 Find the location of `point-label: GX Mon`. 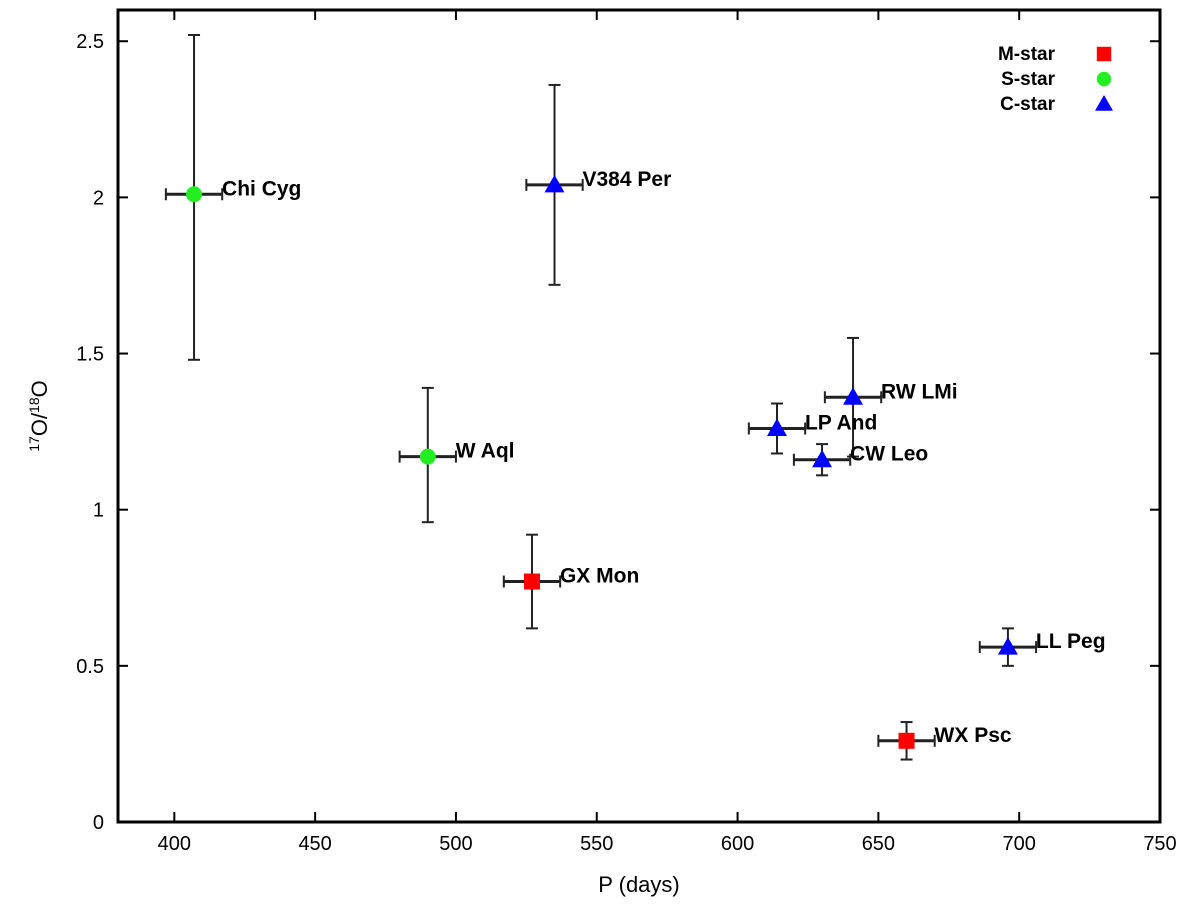

point-label: GX Mon is located at coordinates (599, 576).